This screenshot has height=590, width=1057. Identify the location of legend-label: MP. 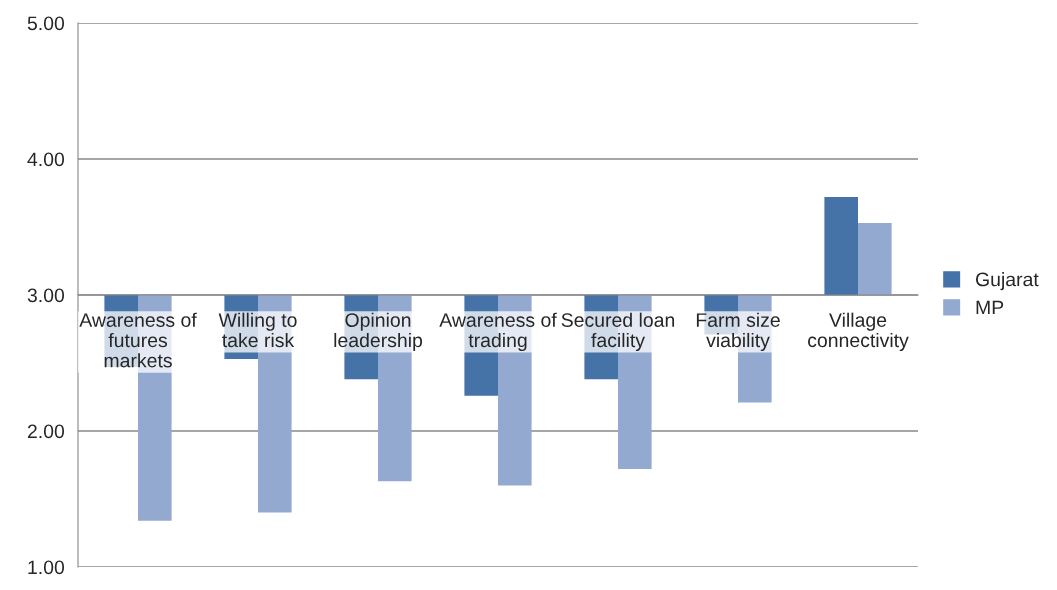
(990, 307).